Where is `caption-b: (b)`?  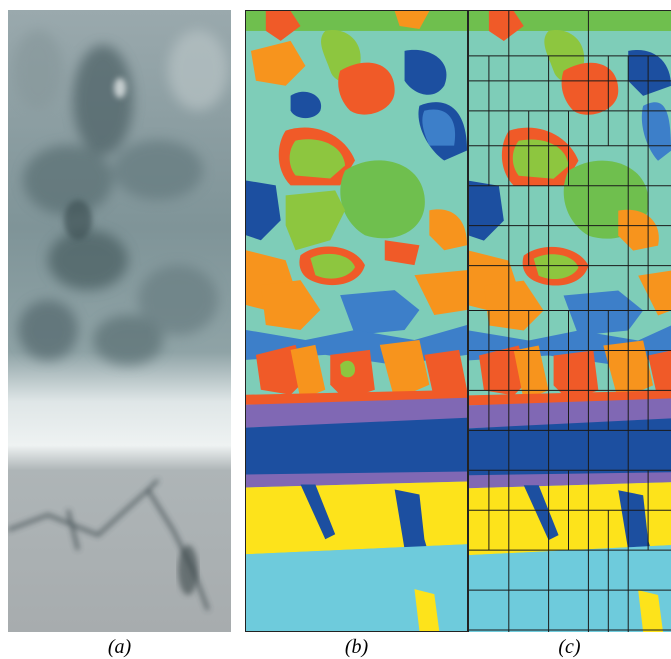
caption-b: (b) is located at coordinates (356, 647).